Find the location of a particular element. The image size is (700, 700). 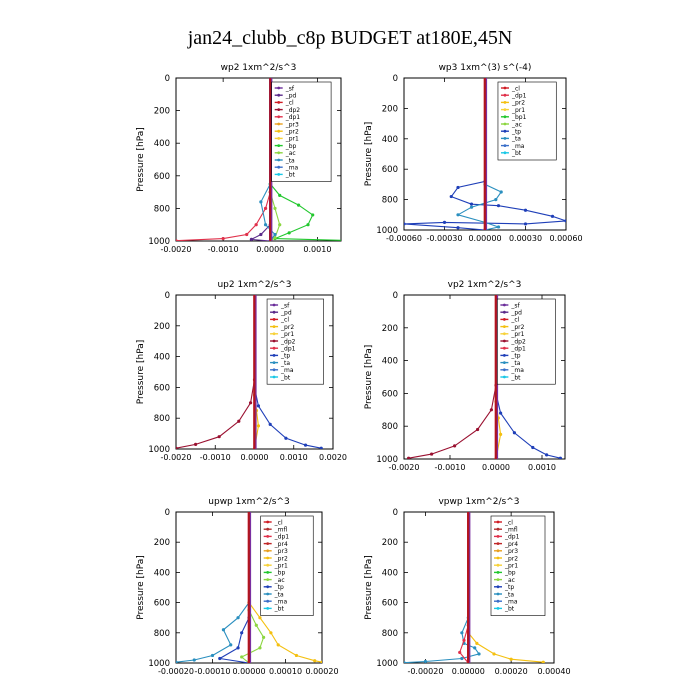

panel-title: vpwp 1xm^2/s^3 is located at coordinates (478, 502).